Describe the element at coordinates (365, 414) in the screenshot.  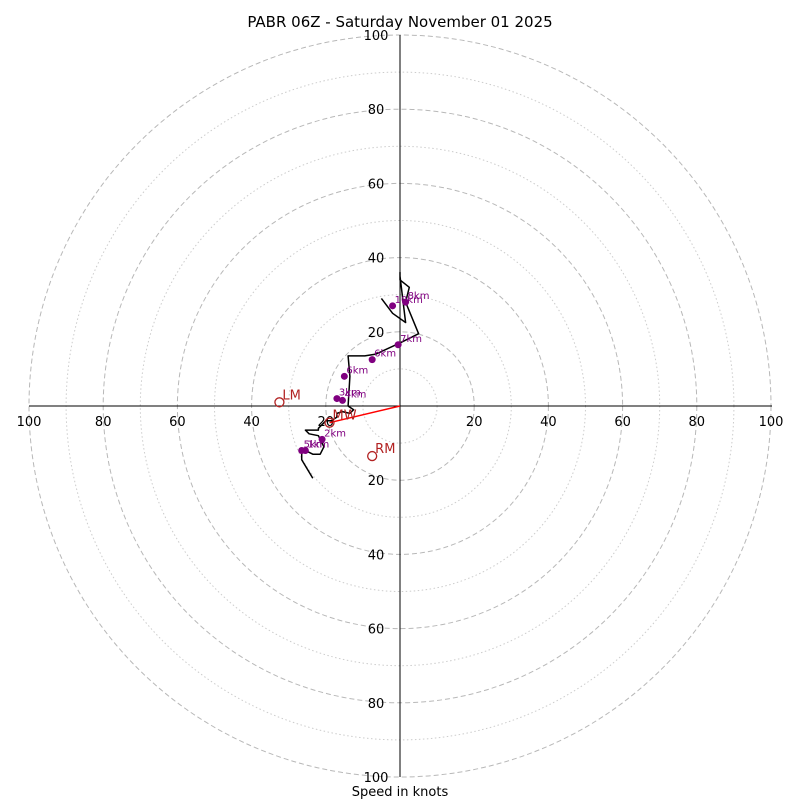
I see `mean-wind-vector` at that location.